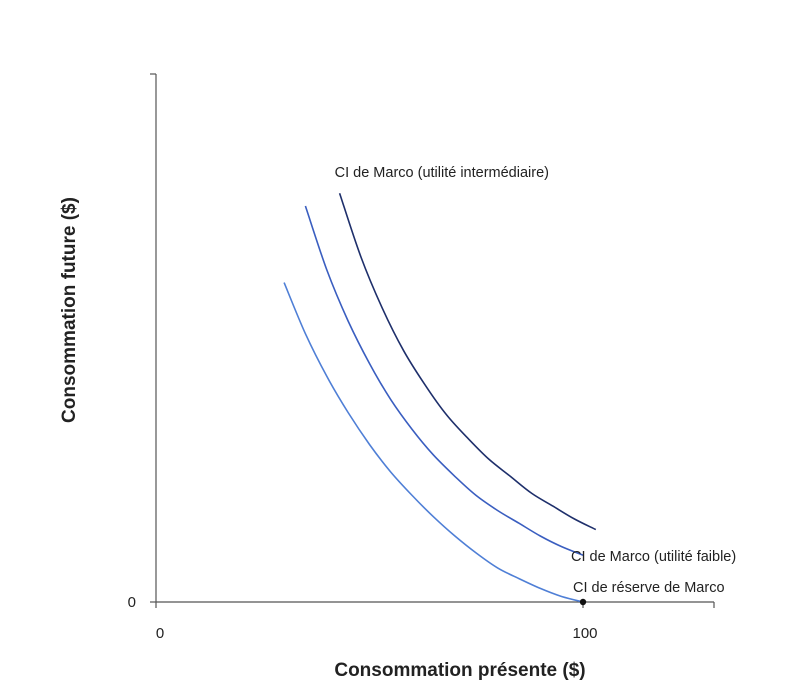 The width and height of the screenshot is (810, 692). What do you see at coordinates (69, 310) in the screenshot?
I see `y-axis-title: Consommation future ($)` at bounding box center [69, 310].